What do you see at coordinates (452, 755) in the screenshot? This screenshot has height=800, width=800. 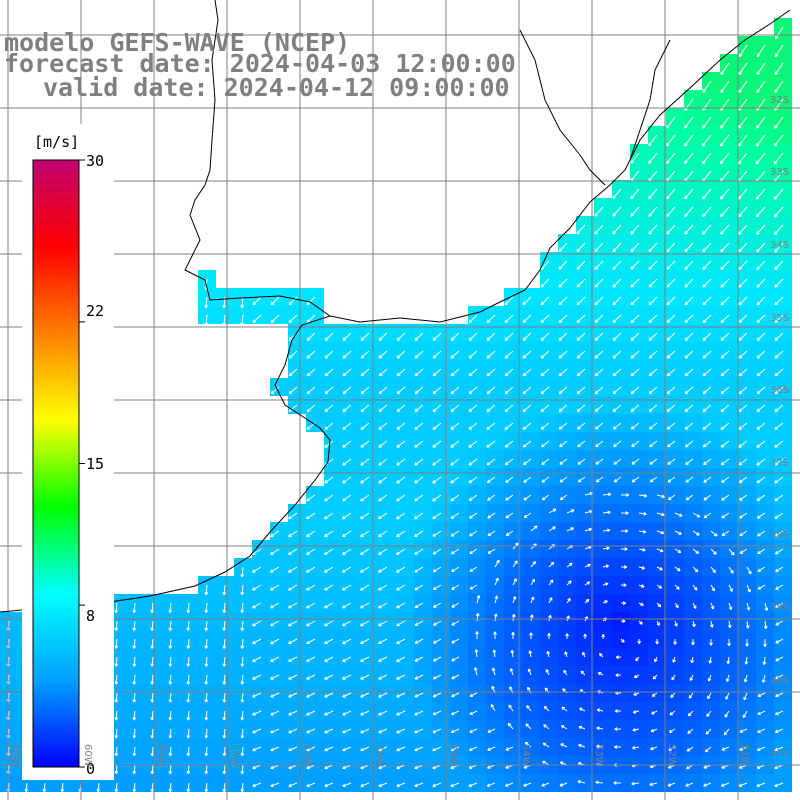 I see `lon-label: 55W` at bounding box center [452, 755].